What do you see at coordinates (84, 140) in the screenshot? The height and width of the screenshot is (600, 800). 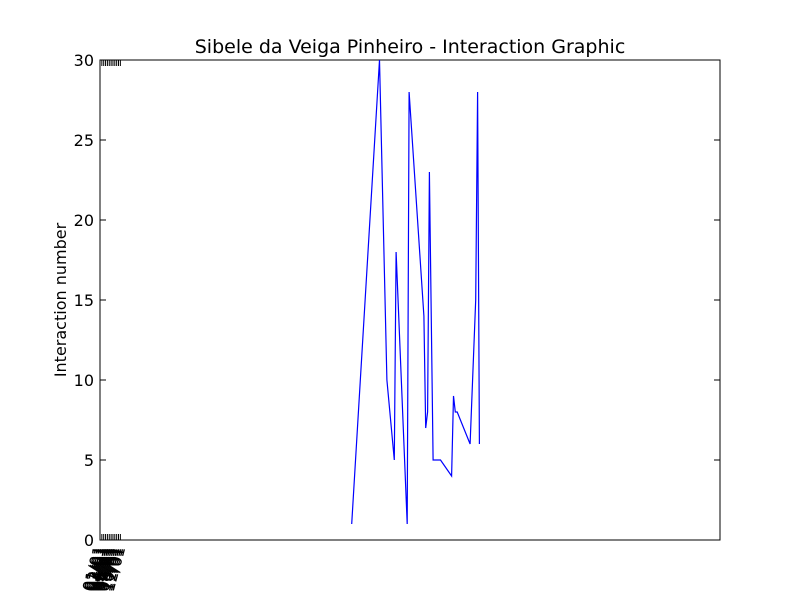 I see `y-tick-label: 25` at bounding box center [84, 140].